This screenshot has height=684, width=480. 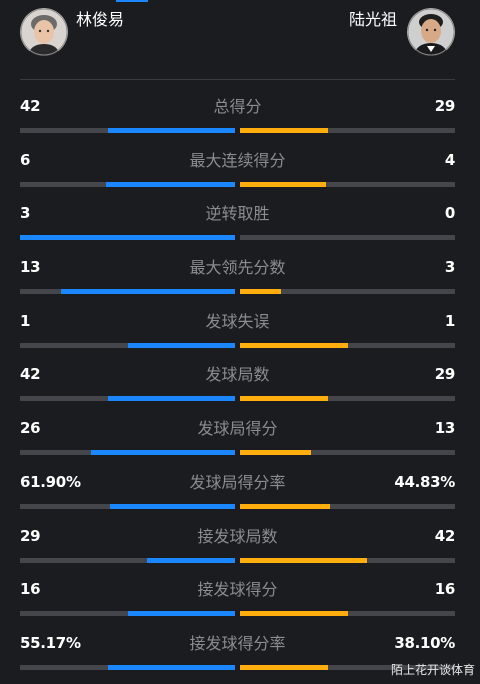 I want to click on stat-label: 接发球得分, so click(x=237, y=590).